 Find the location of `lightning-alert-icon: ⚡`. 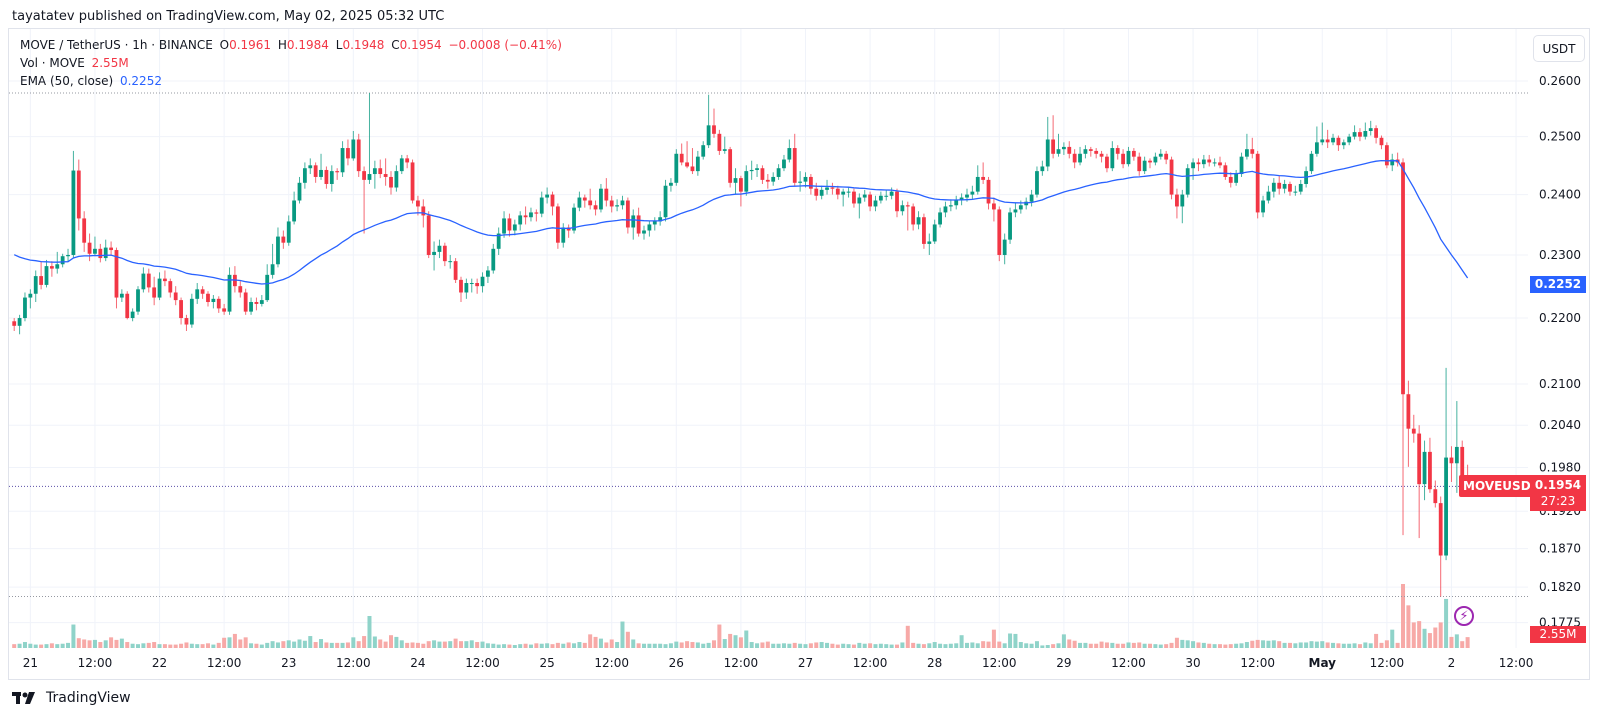

lightning-alert-icon: ⚡ is located at coordinates (1464, 616).